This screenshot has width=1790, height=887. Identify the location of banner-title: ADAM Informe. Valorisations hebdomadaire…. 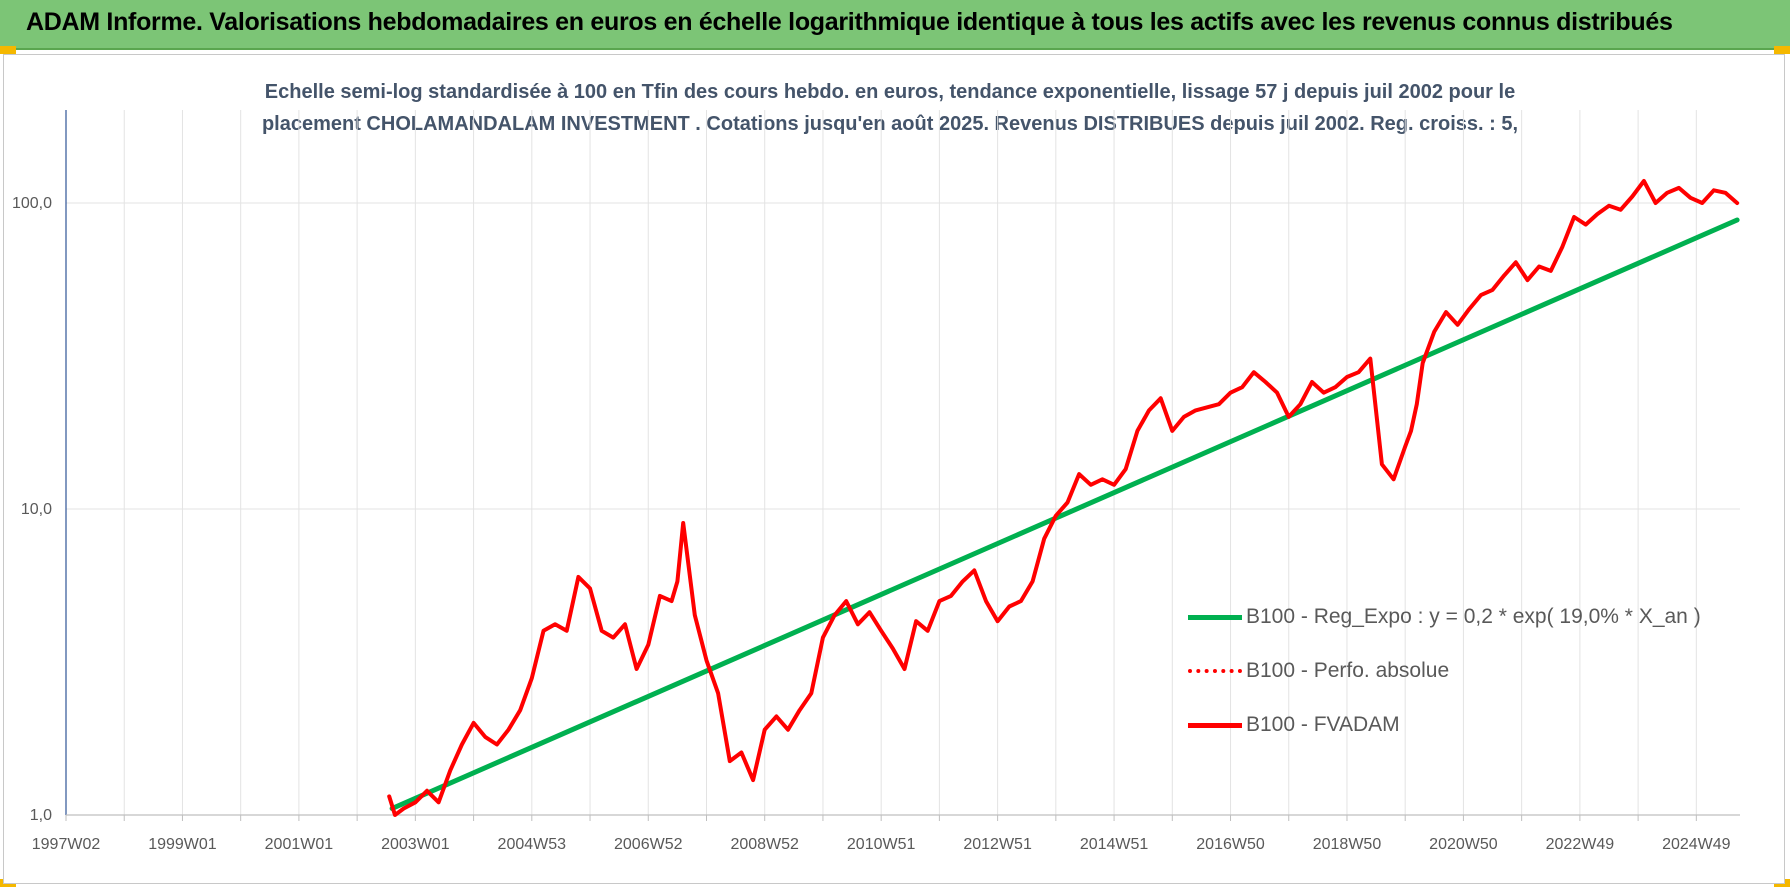
(849, 22).